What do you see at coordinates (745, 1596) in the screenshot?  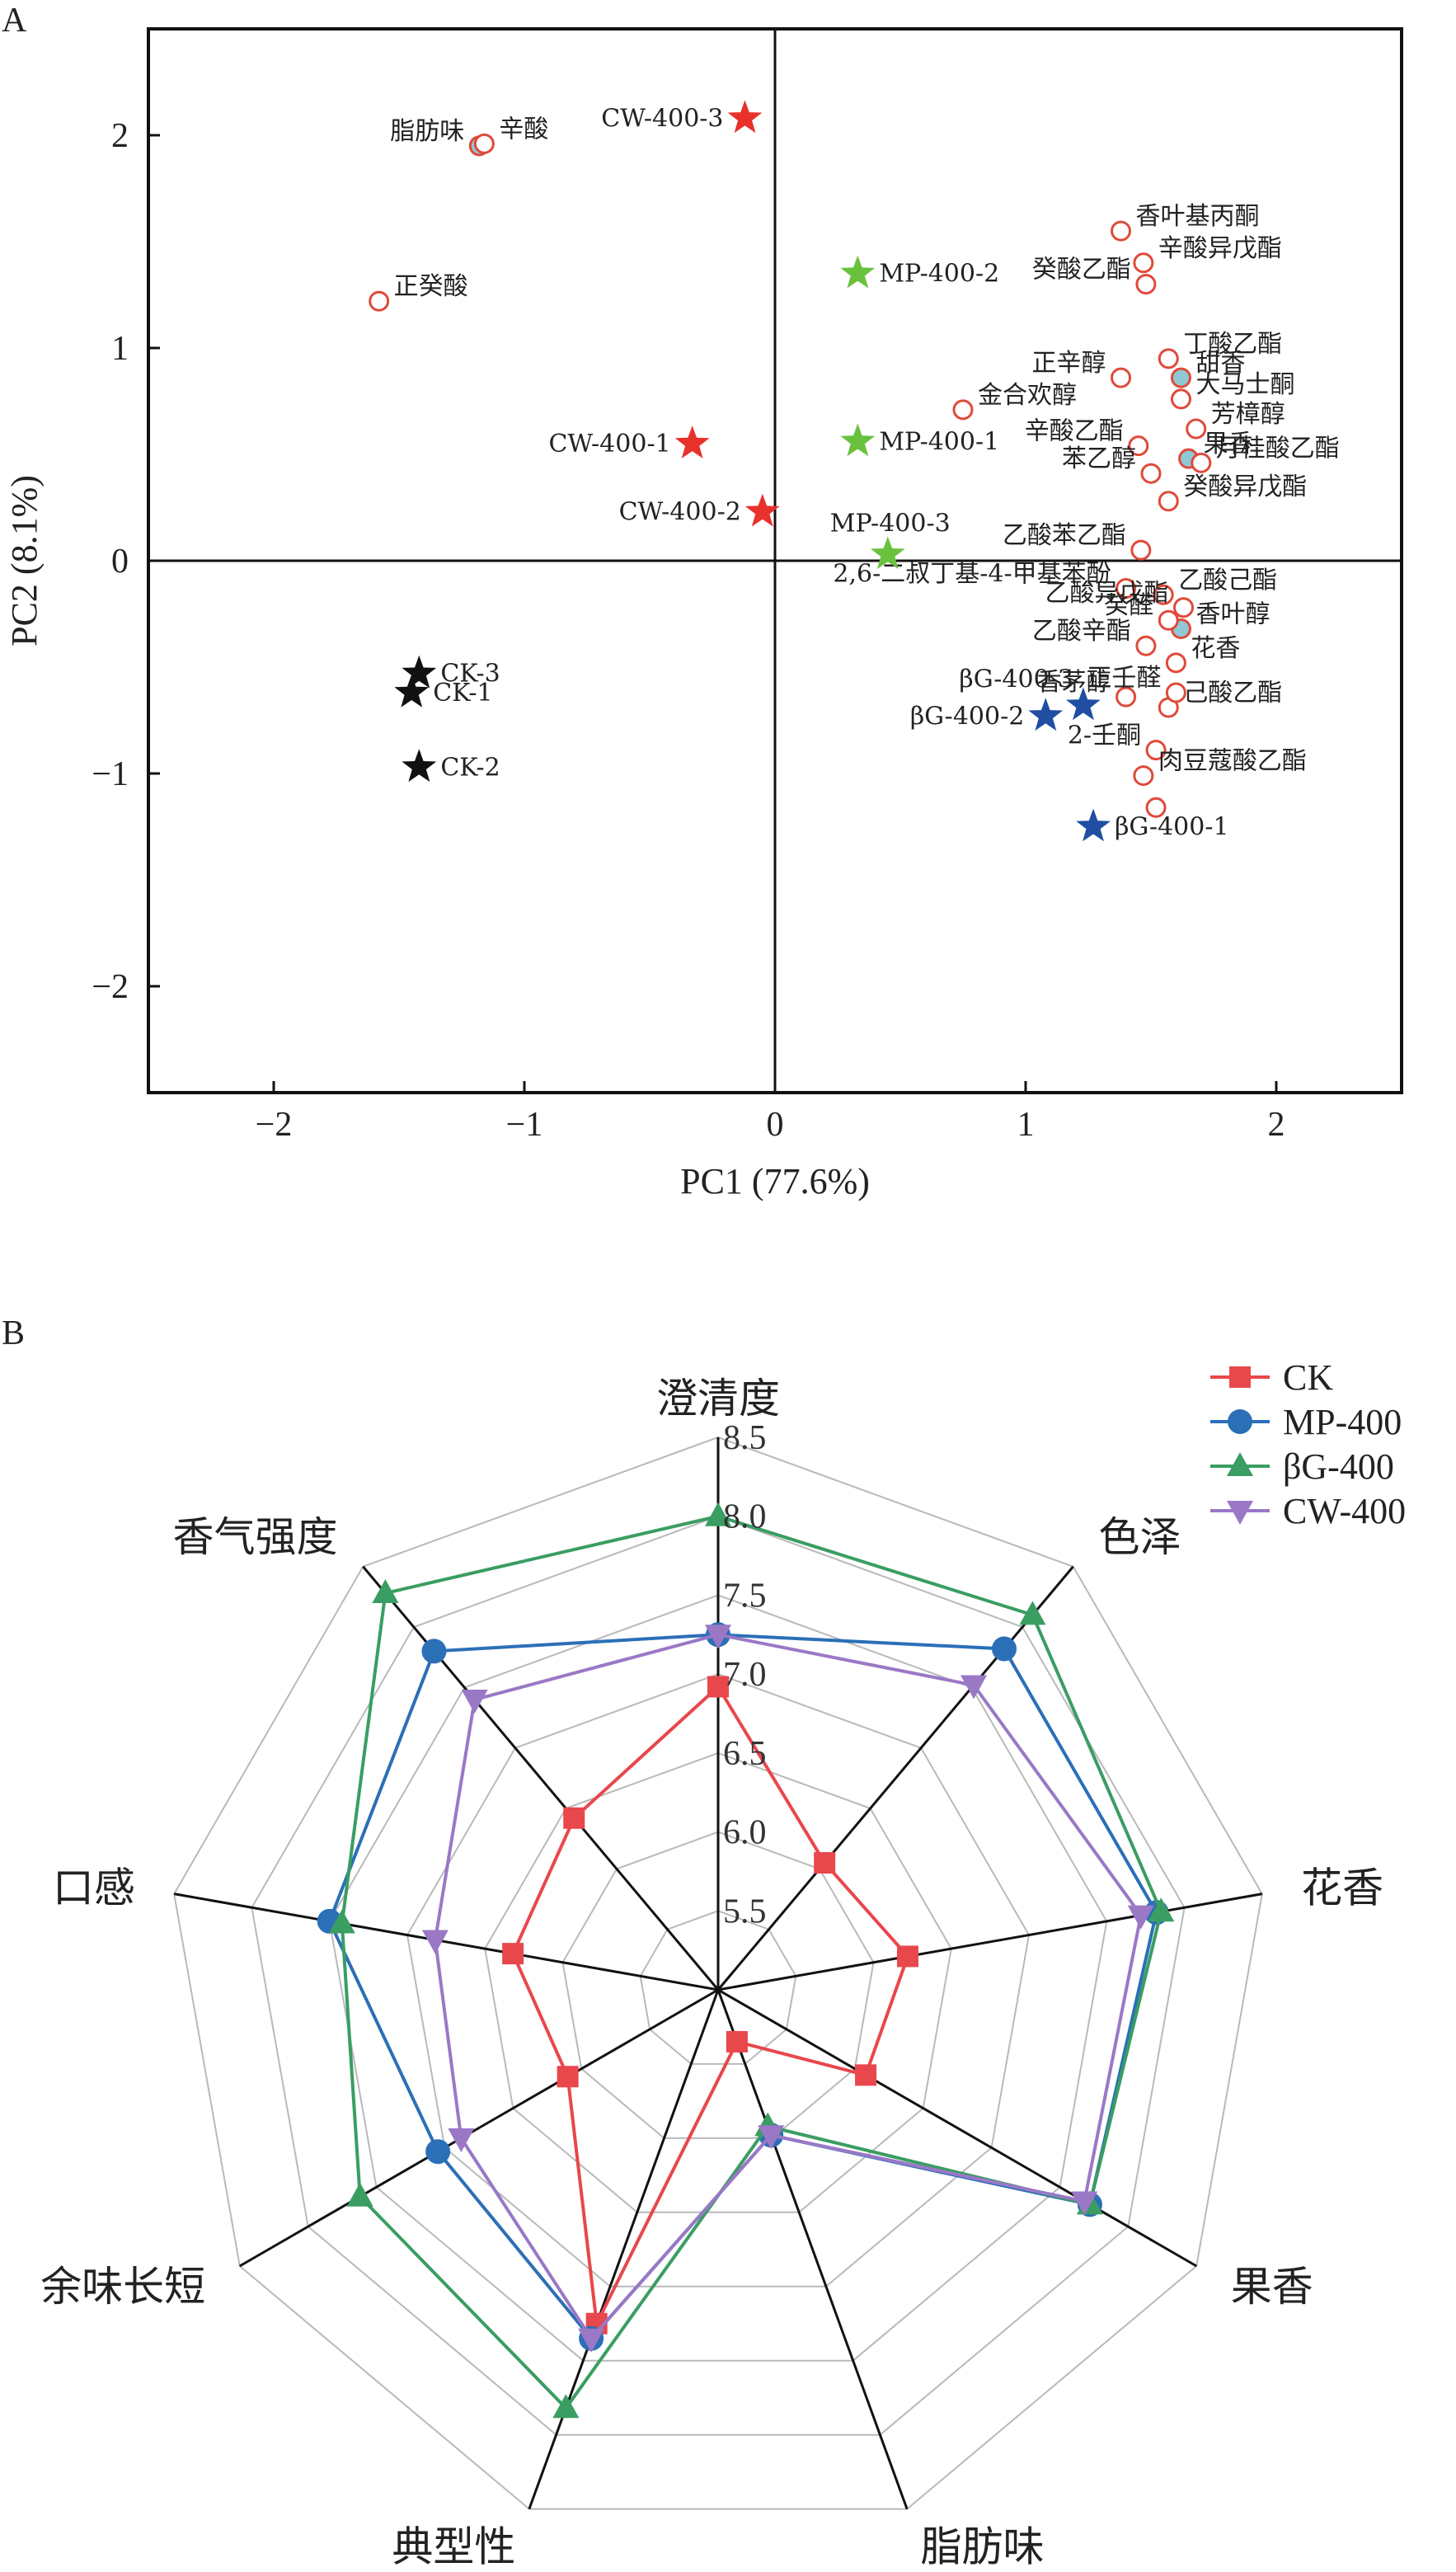 I see `radar-tick-label: 7.5` at bounding box center [745, 1596].